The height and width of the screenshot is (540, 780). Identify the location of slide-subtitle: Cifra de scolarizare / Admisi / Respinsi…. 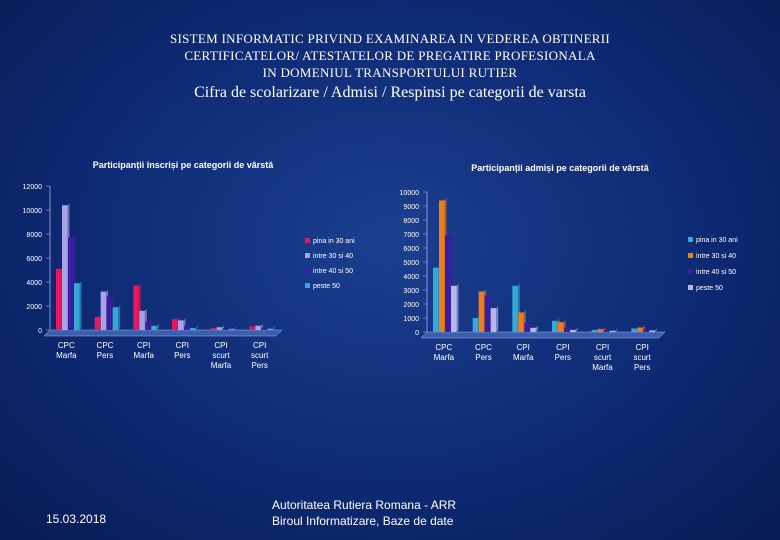
(390, 92).